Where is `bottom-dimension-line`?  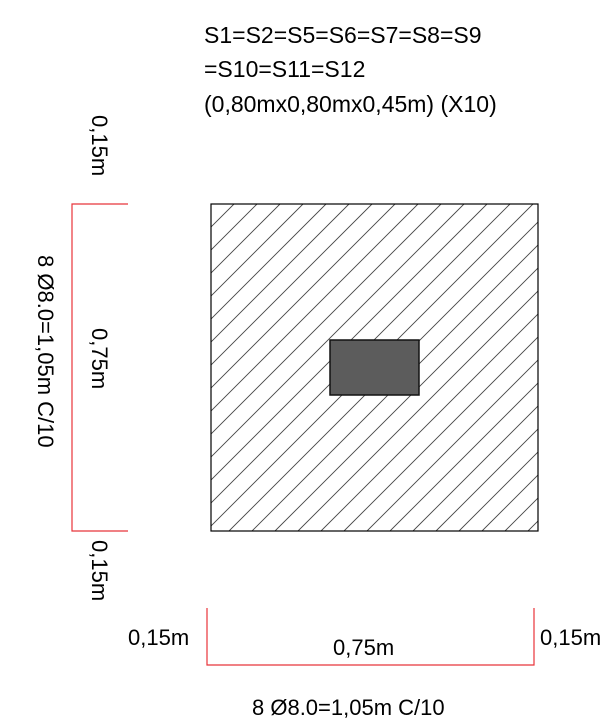 bottom-dimension-line is located at coordinates (370, 637).